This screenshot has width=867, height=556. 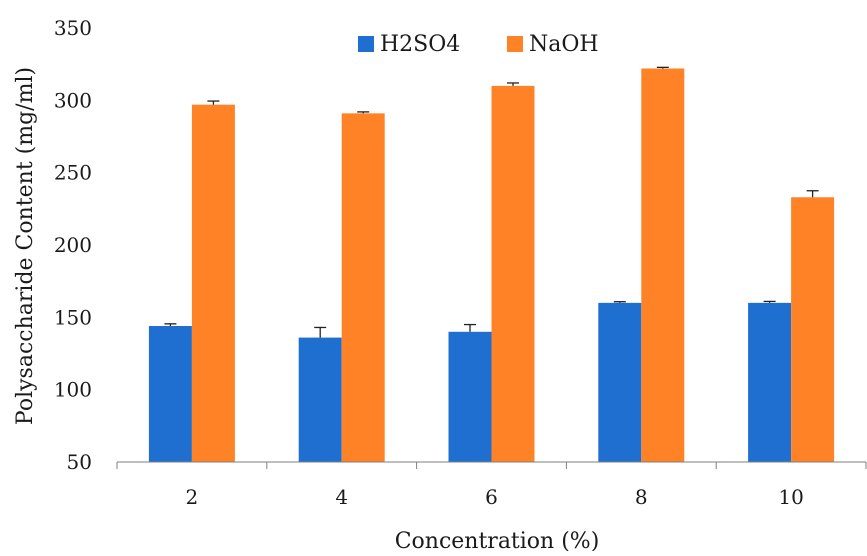 I want to click on legend-label-naoh: NaOH, so click(x=564, y=44).